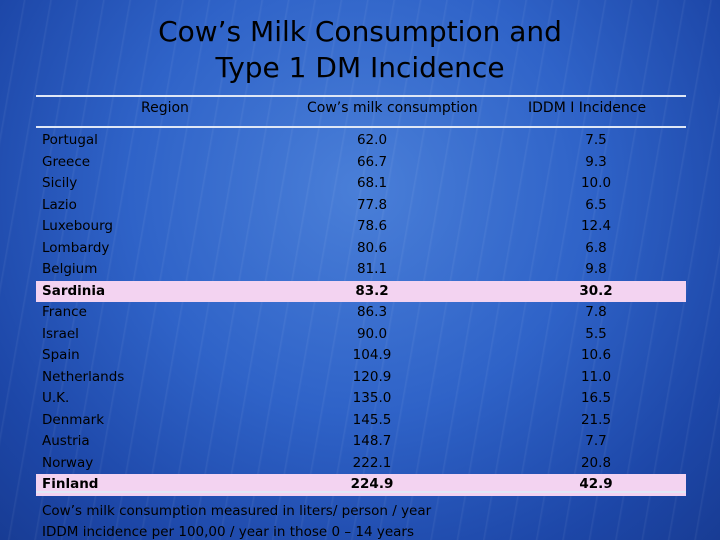 The width and height of the screenshot is (720, 540). Describe the element at coordinates (70, 269) in the screenshot. I see `region-cell: Belgium` at that location.